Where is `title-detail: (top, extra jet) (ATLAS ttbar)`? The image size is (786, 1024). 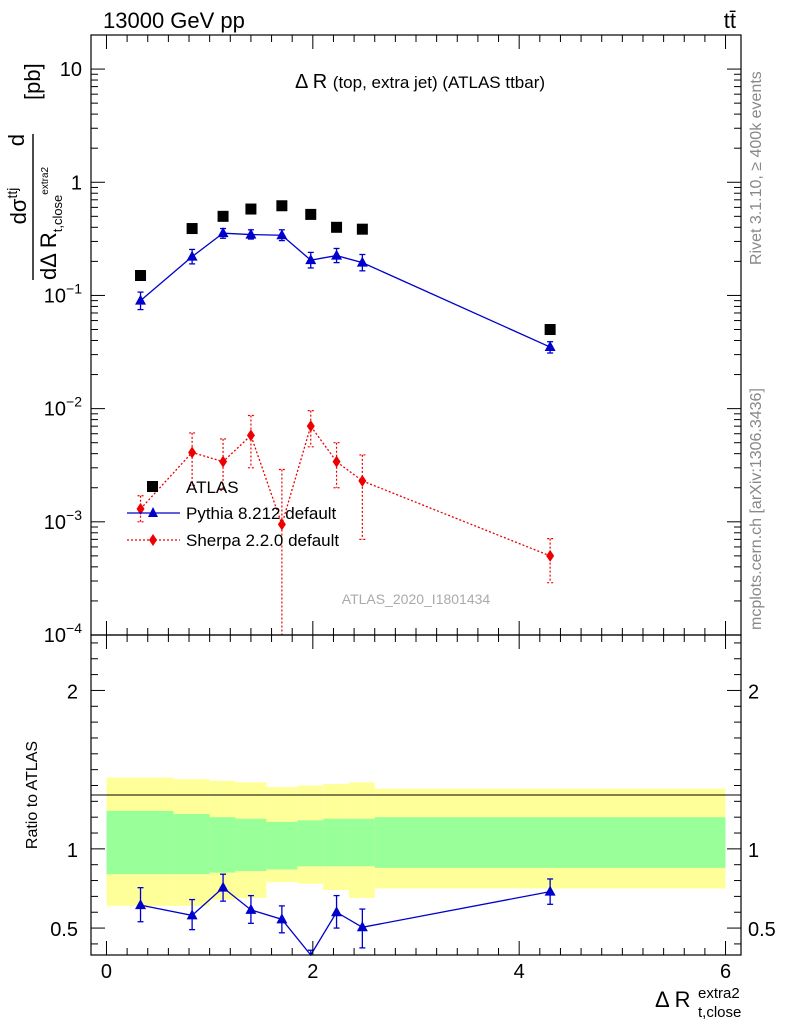 title-detail: (top, extra jet) (ATLAS ttbar) is located at coordinates (439, 82).